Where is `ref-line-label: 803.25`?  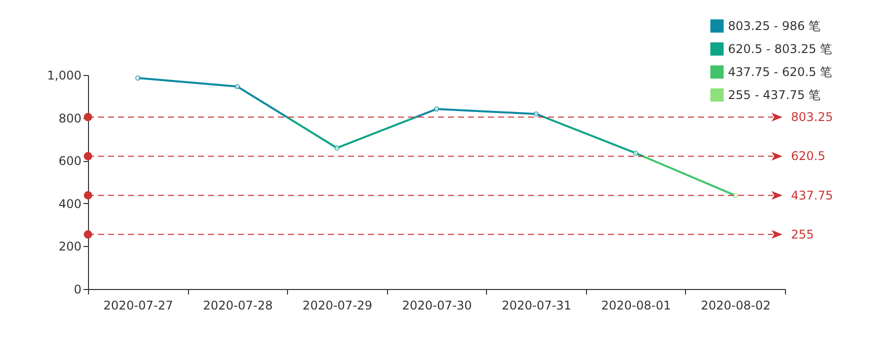
ref-line-label: 803.25 is located at coordinates (812, 117).